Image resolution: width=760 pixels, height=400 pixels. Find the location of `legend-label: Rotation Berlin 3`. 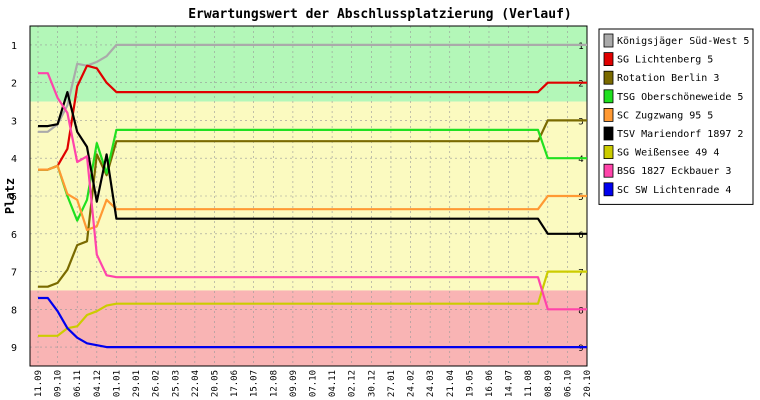

legend-label: Rotation Berlin 3 is located at coordinates (668, 78).